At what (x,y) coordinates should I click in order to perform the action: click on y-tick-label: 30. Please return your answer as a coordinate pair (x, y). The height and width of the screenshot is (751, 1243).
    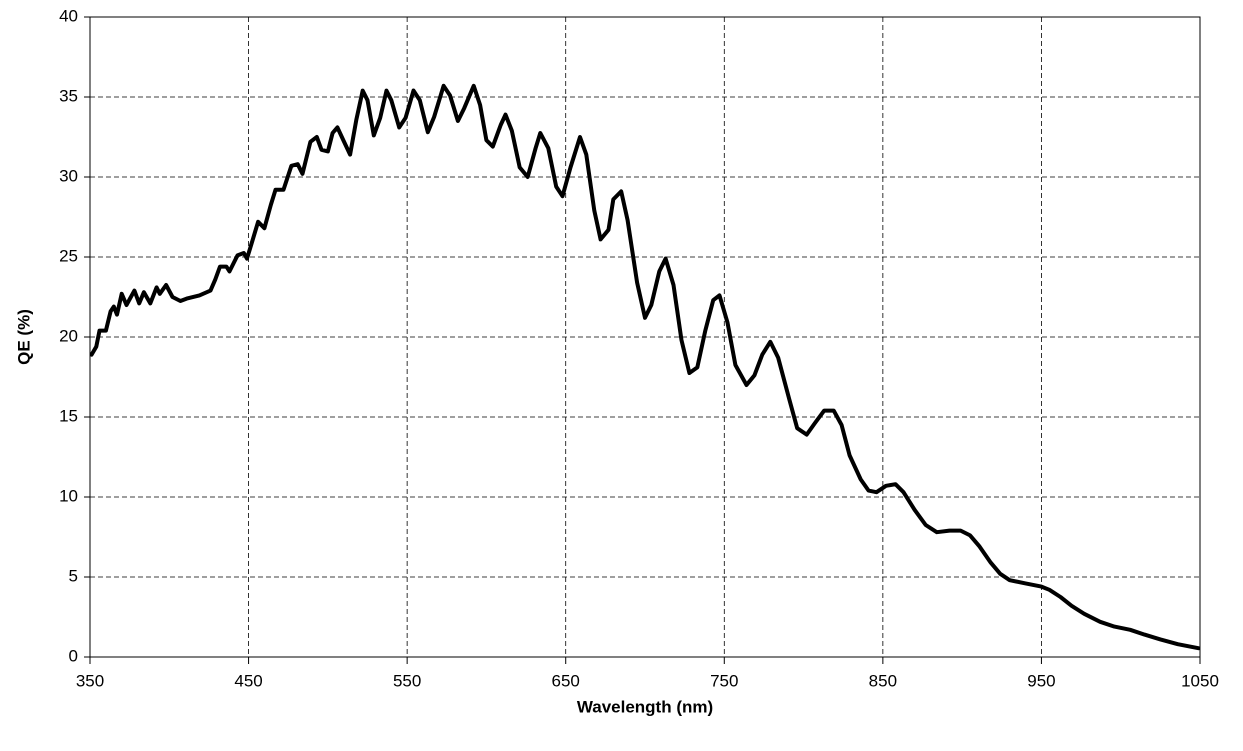
    Looking at the image, I should click on (68, 175).